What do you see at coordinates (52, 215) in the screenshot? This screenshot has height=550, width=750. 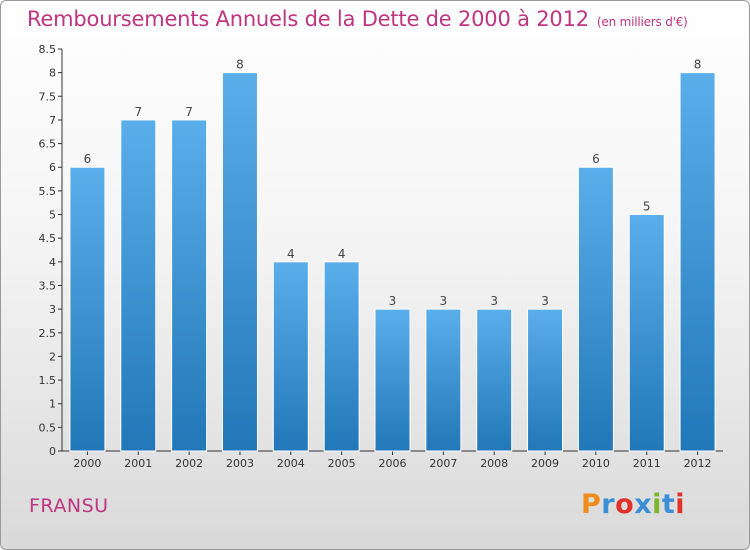 I see `y-tick-label: 5` at bounding box center [52, 215].